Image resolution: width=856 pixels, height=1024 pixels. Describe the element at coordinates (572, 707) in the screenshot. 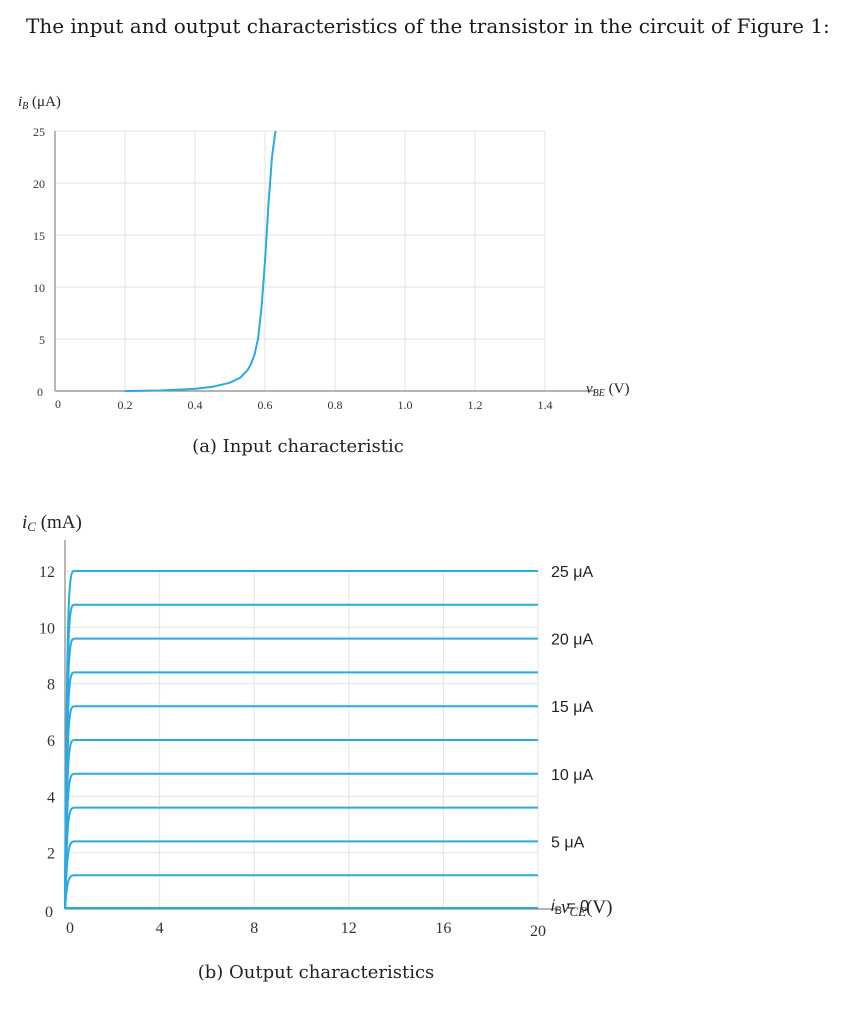

I see `curve-label: 15 μA` at that location.